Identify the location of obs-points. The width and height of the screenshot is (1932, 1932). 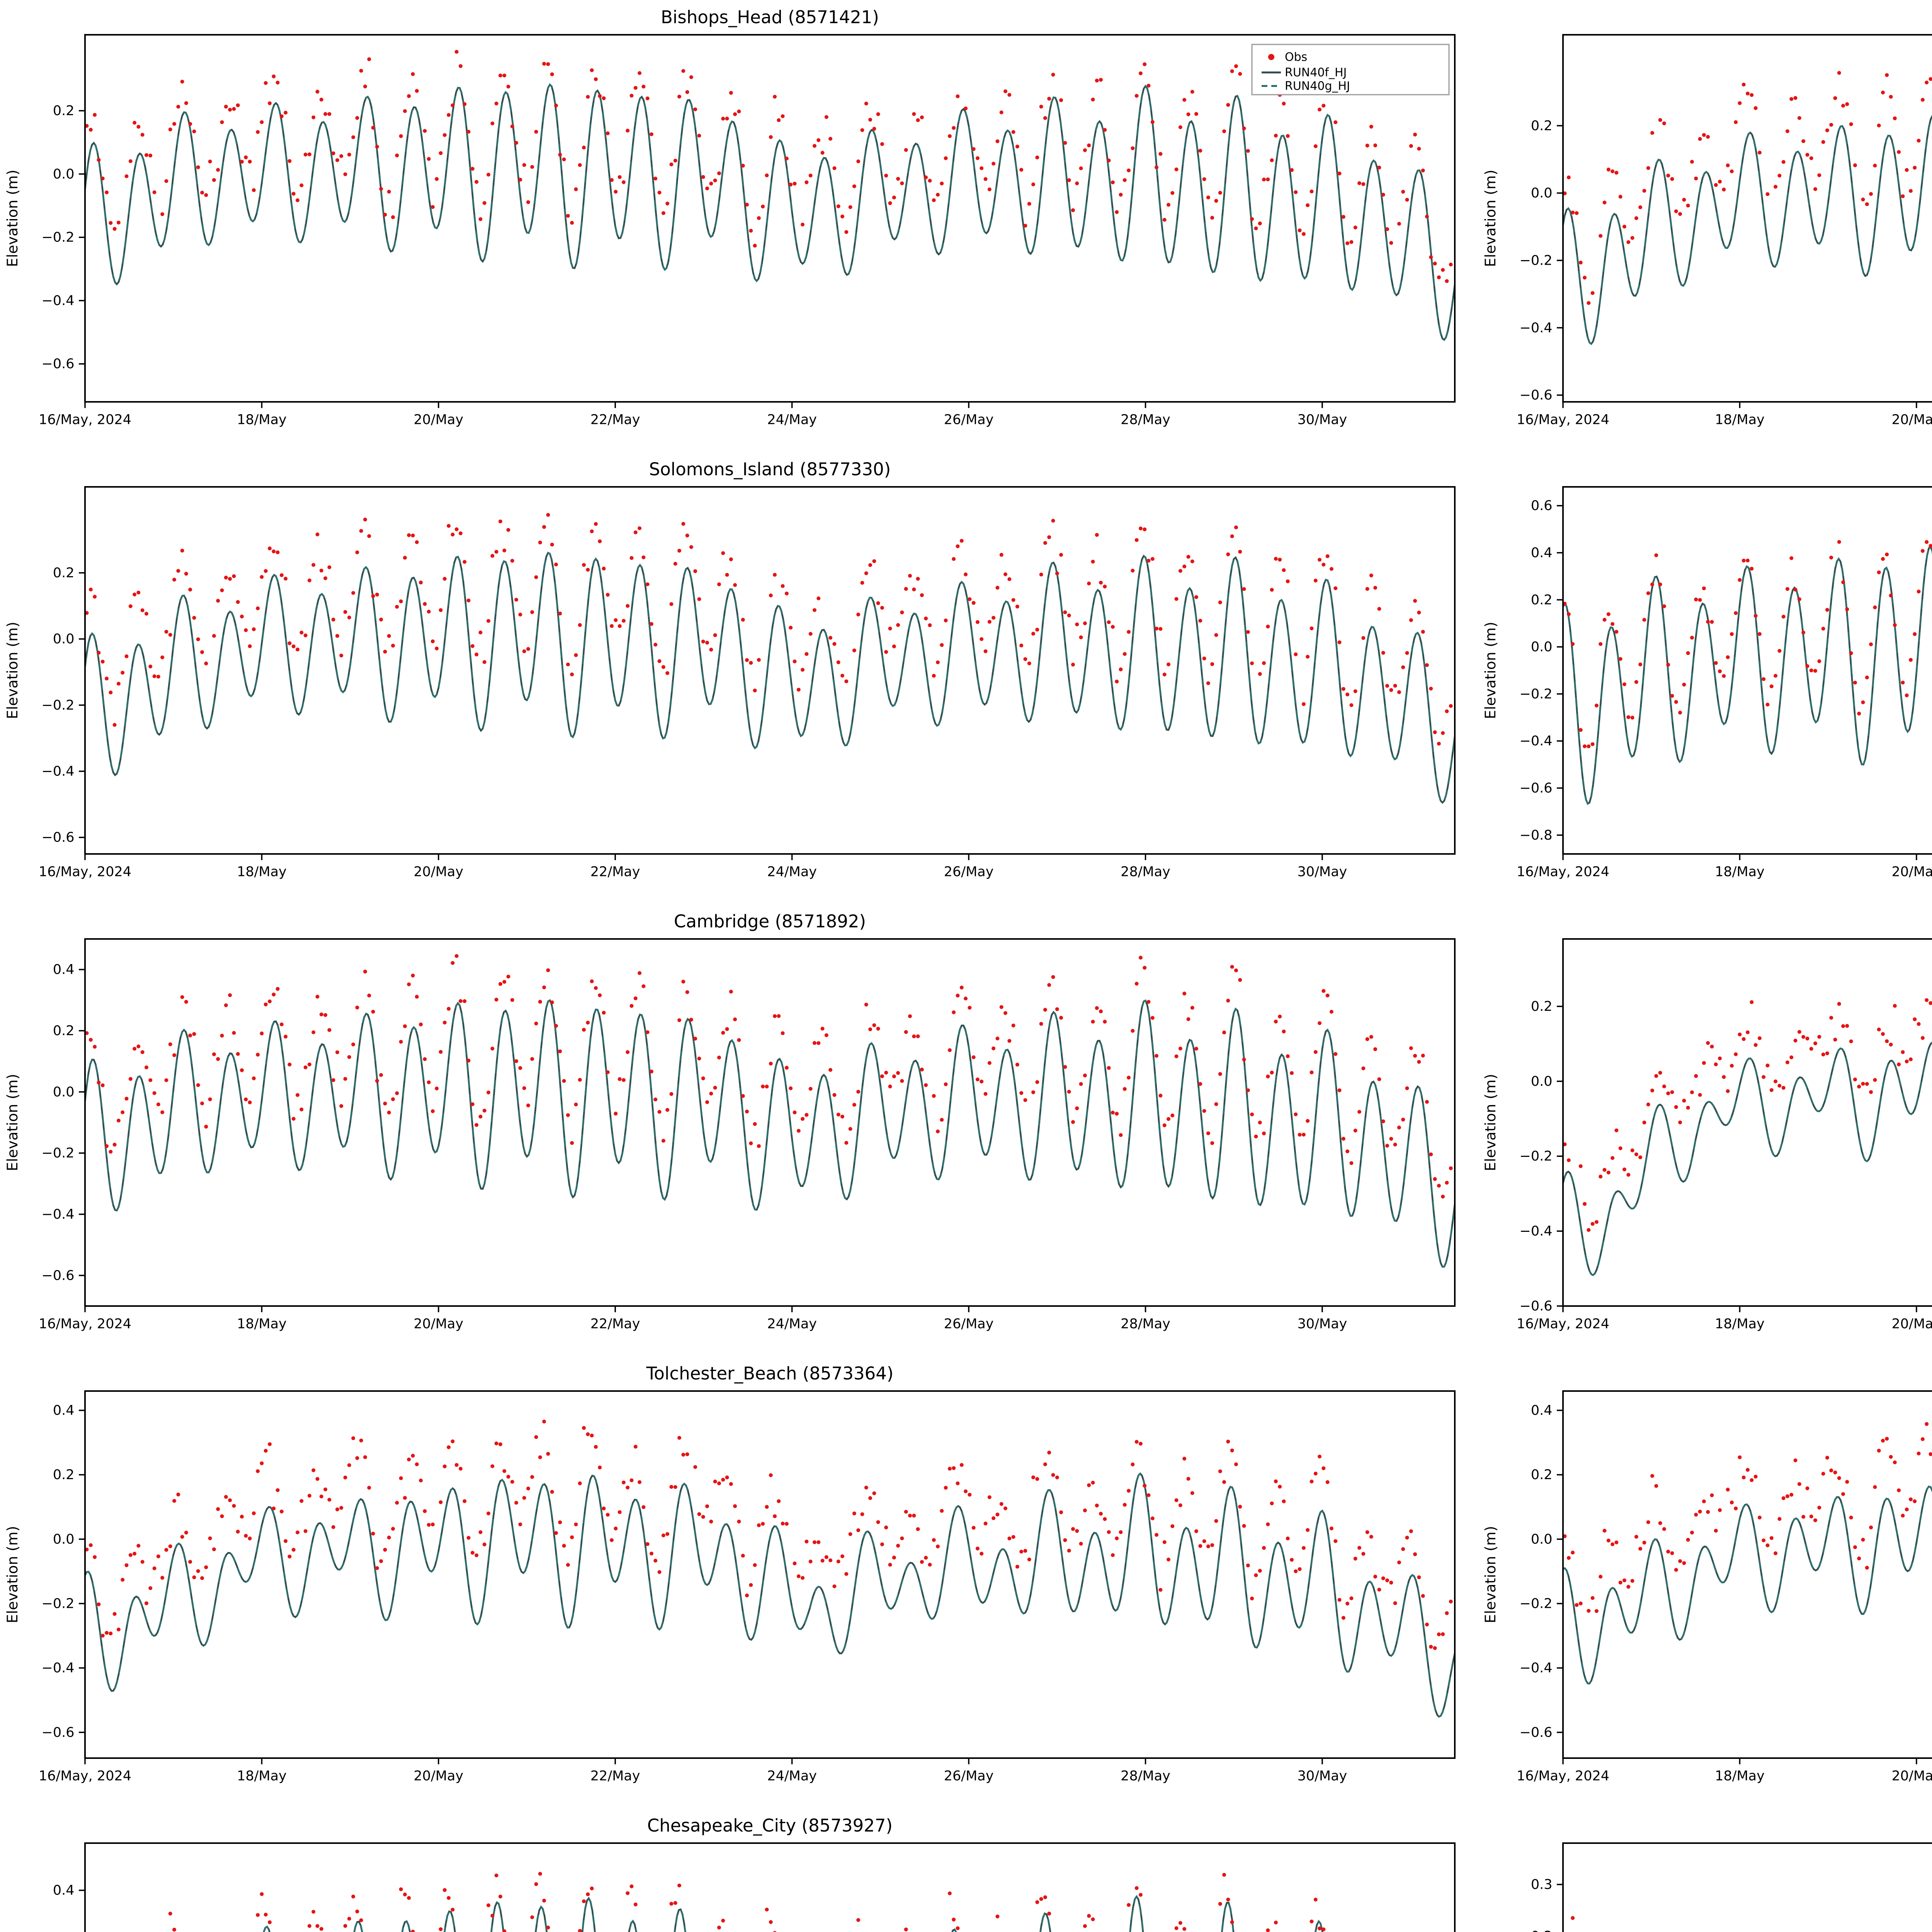
(769, 167).